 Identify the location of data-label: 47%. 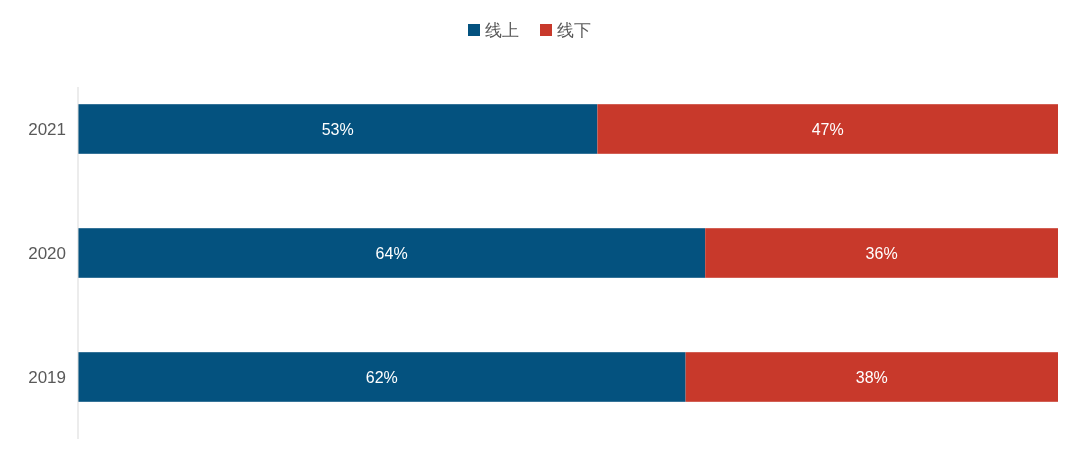
(827, 129).